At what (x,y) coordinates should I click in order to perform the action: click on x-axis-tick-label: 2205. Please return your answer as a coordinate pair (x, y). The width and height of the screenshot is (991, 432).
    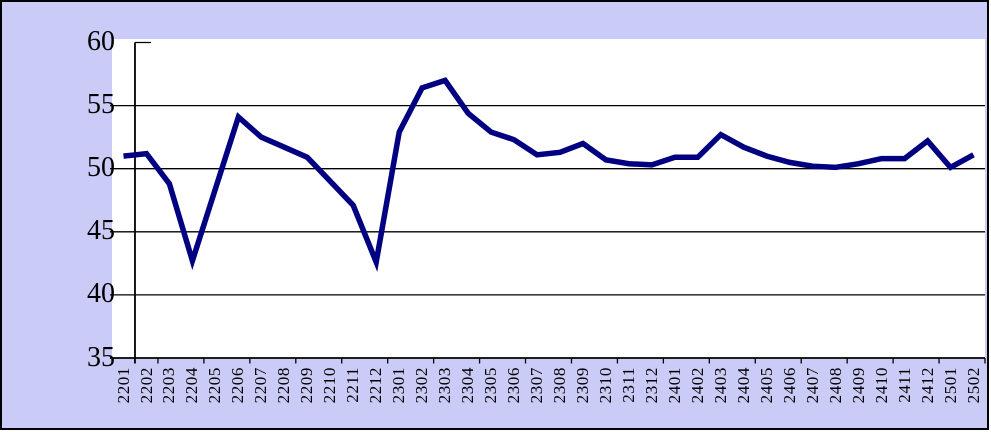
    Looking at the image, I should click on (215, 385).